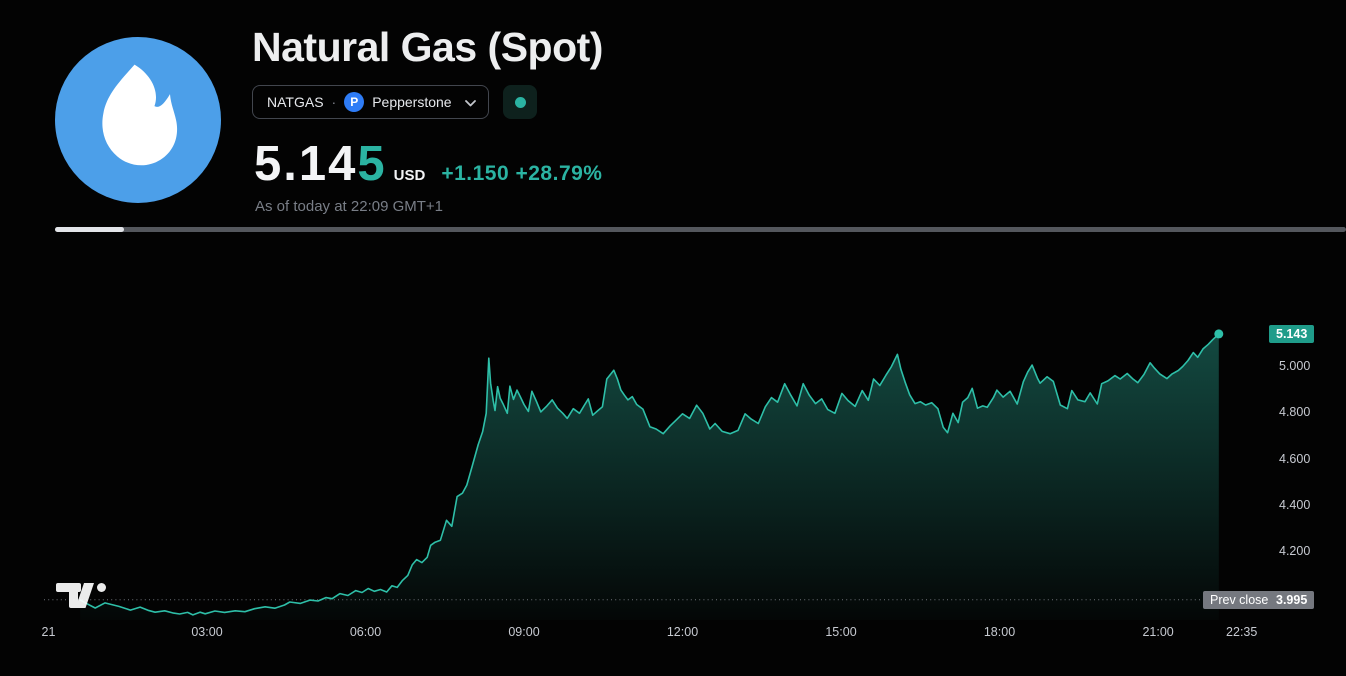 The image size is (1346, 676). I want to click on pepperstone-icon: P, so click(354, 102).